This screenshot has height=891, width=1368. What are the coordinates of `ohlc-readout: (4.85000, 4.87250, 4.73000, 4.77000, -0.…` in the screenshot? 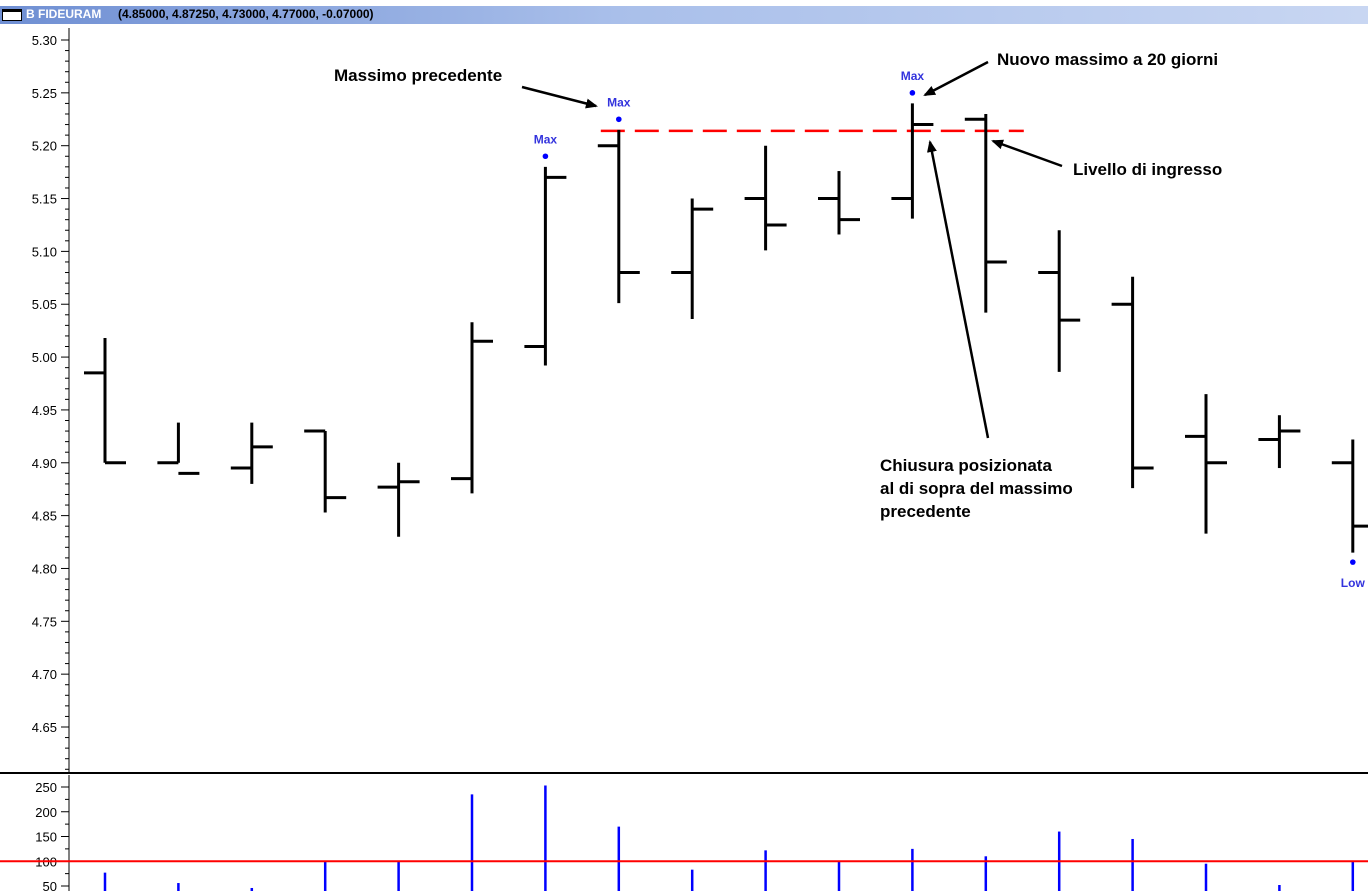 It's located at (246, 14).